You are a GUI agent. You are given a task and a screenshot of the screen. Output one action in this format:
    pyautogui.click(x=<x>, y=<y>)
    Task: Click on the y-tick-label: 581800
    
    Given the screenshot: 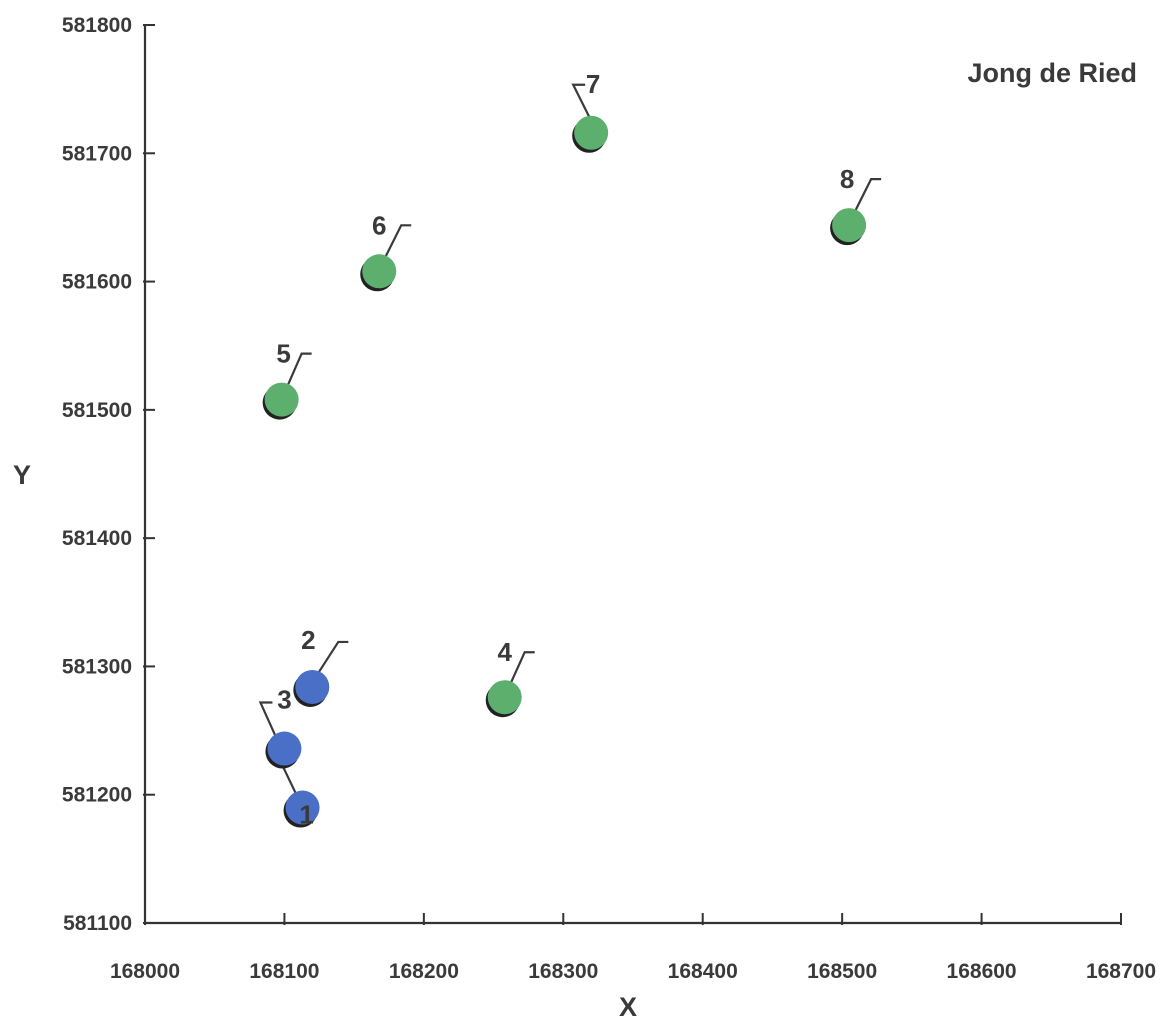 What is the action you would take?
    pyautogui.click(x=97, y=25)
    